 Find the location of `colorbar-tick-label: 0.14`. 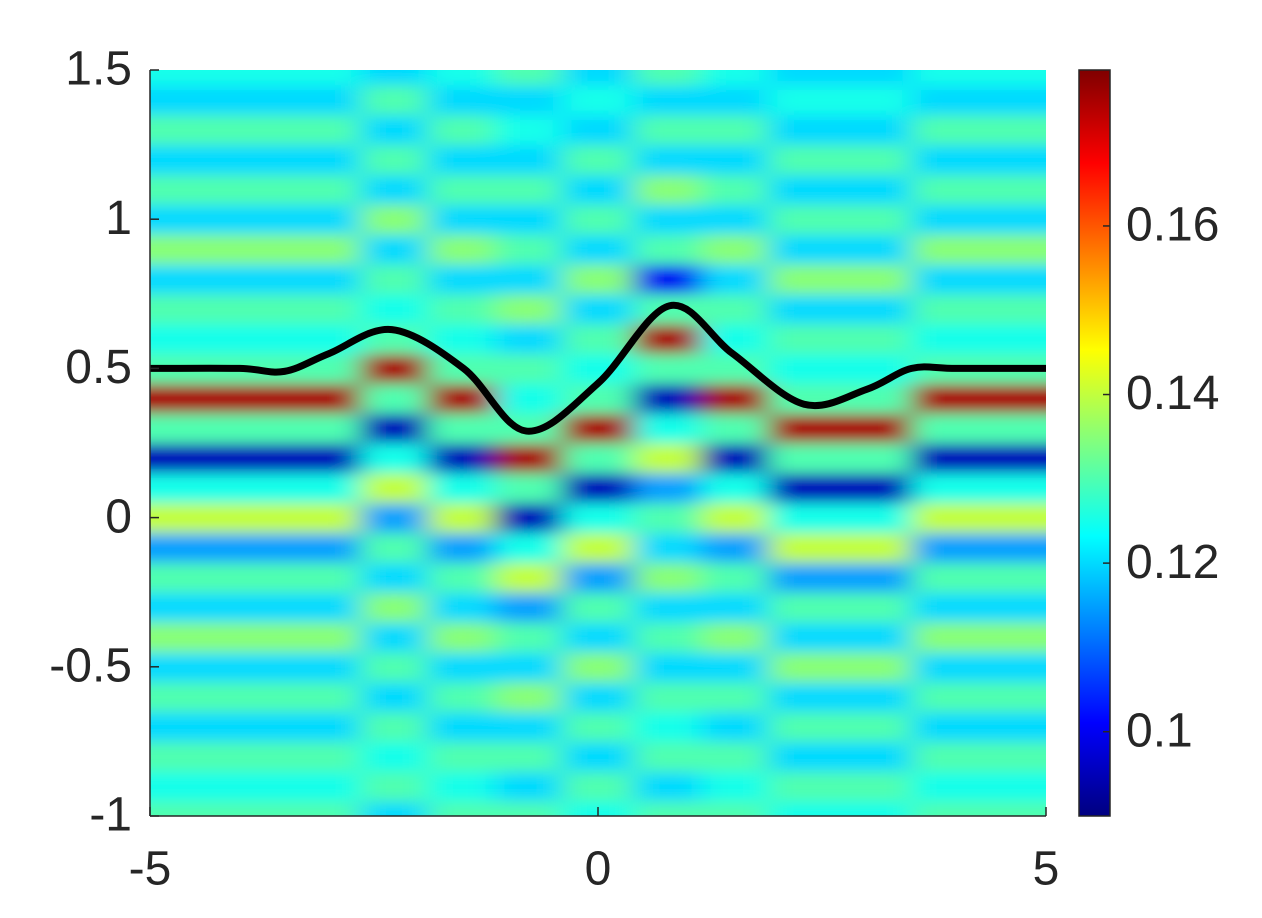

colorbar-tick-label: 0.14 is located at coordinates (1172, 393).